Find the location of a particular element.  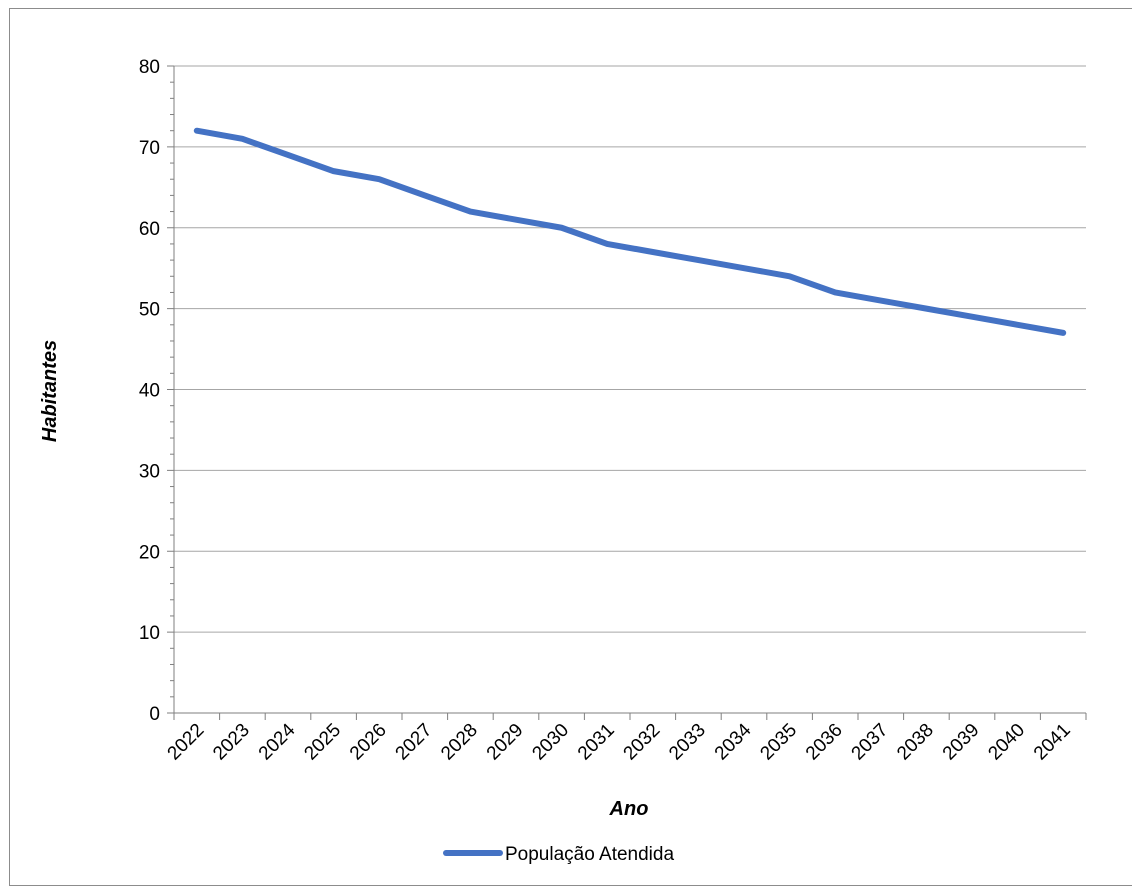

x-tick-label-2038: 2038 is located at coordinates (915, 742).